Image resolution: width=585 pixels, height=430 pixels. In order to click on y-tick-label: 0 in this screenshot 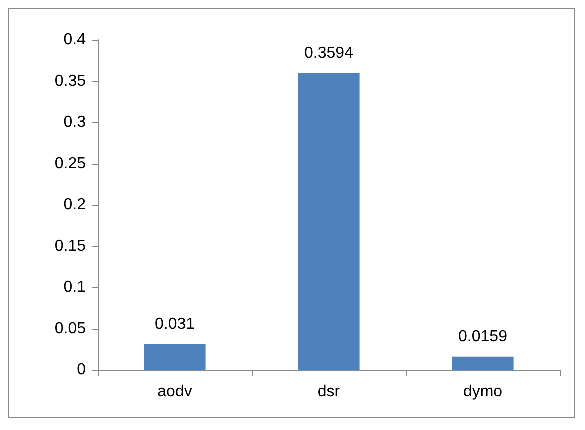, I will do `click(81, 370)`.